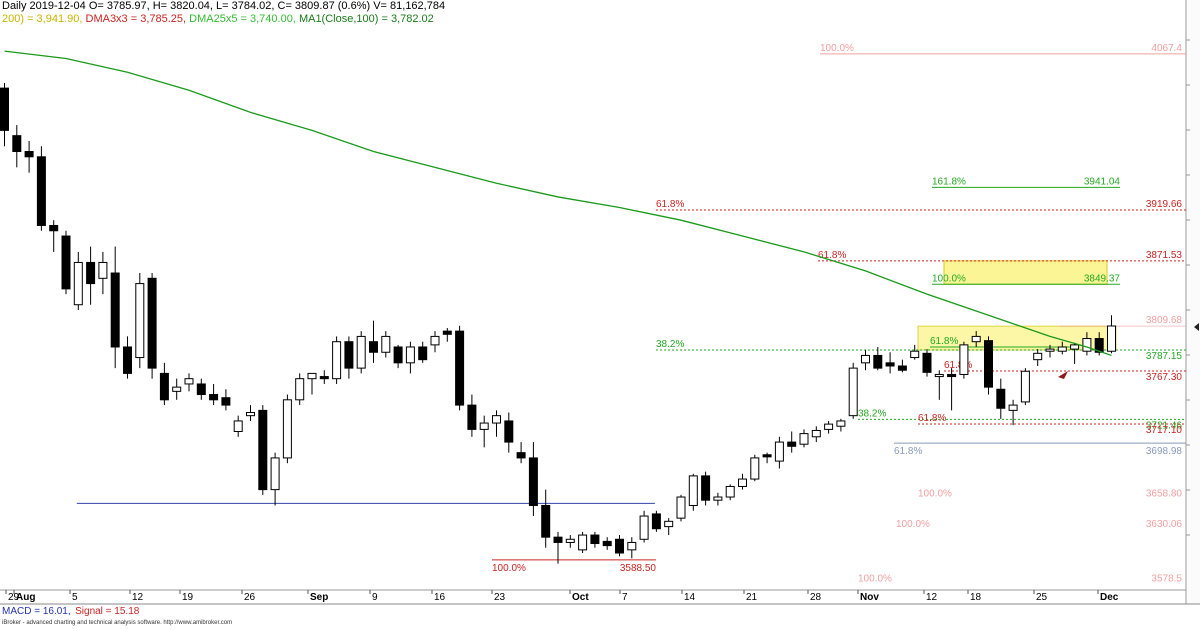  Describe the element at coordinates (1102, 181) in the screenshot. I see `fib-value-label: 3941.04` at that location.